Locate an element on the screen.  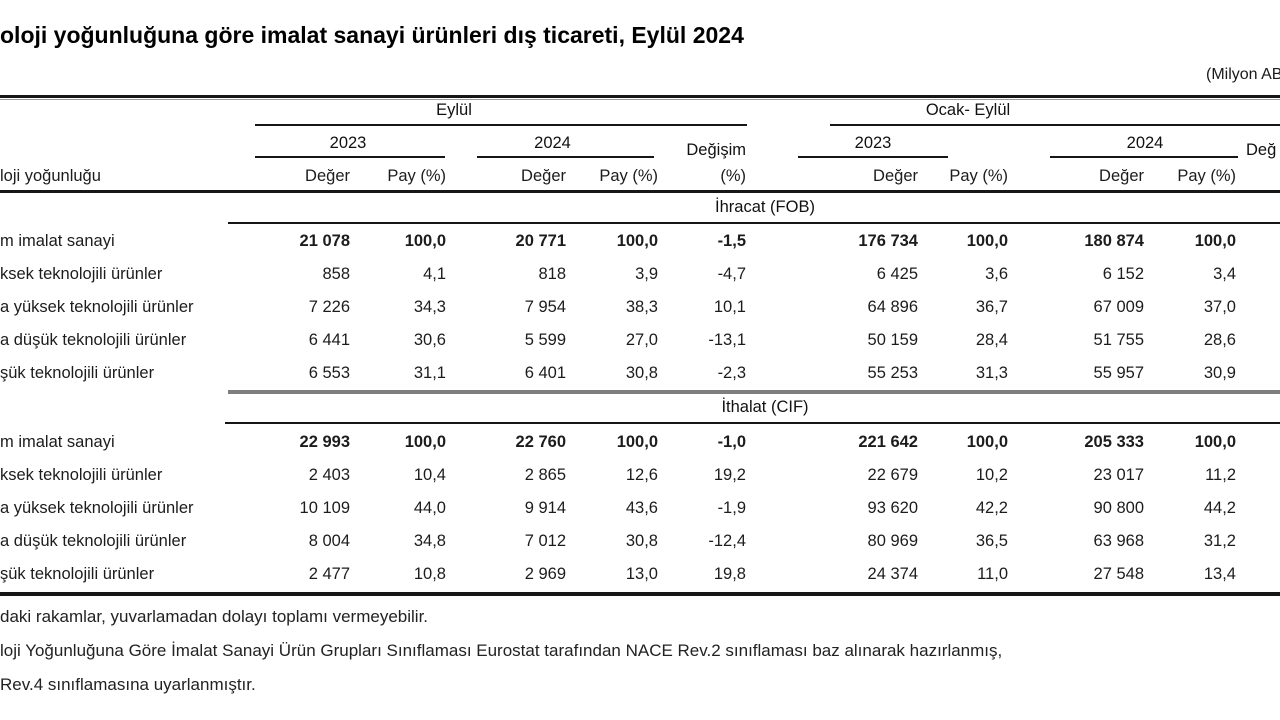
cell-value: 5 599 is located at coordinates (545, 340).